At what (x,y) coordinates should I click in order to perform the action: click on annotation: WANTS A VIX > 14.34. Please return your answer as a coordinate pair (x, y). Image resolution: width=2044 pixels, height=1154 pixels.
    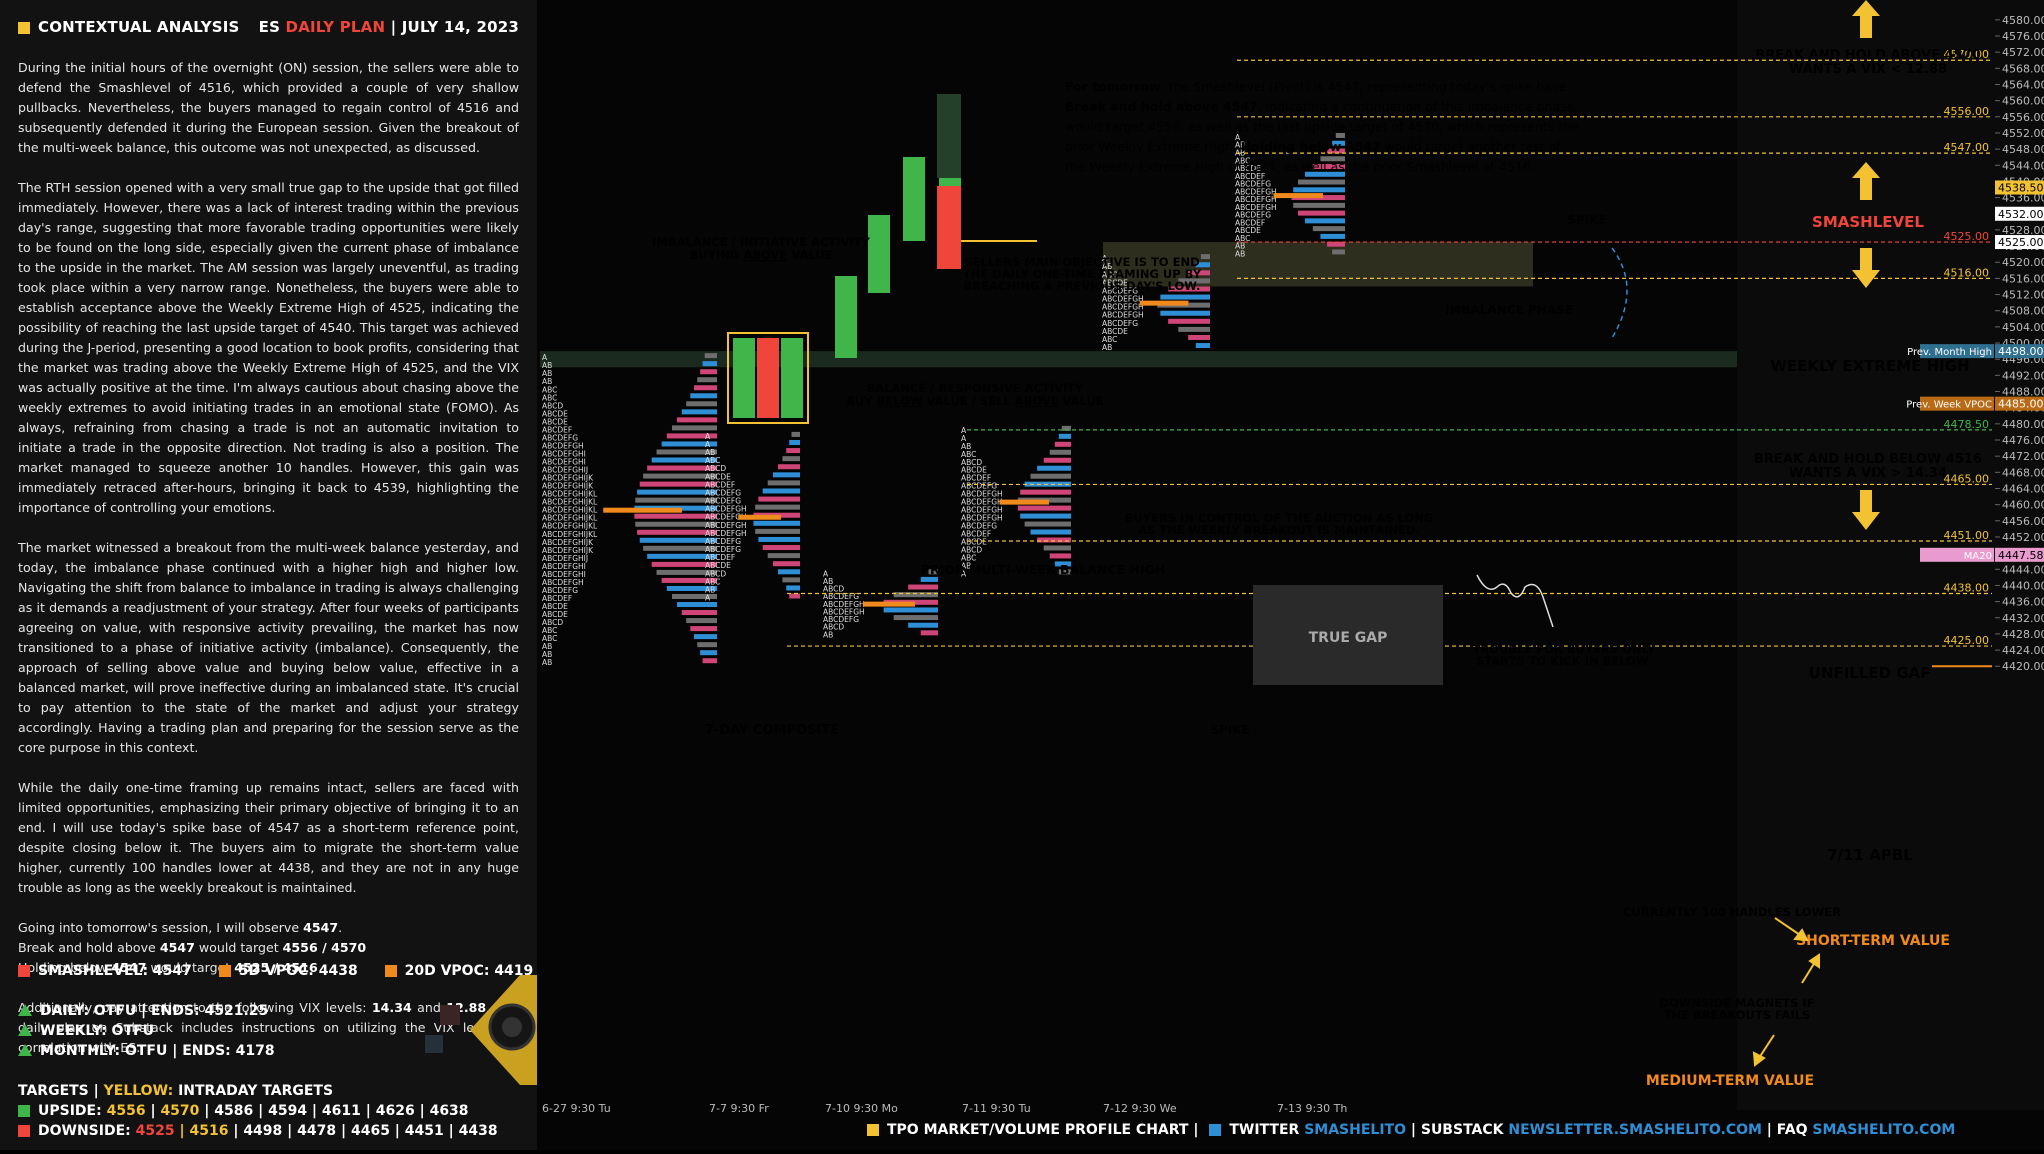
    Looking at the image, I should click on (1868, 473).